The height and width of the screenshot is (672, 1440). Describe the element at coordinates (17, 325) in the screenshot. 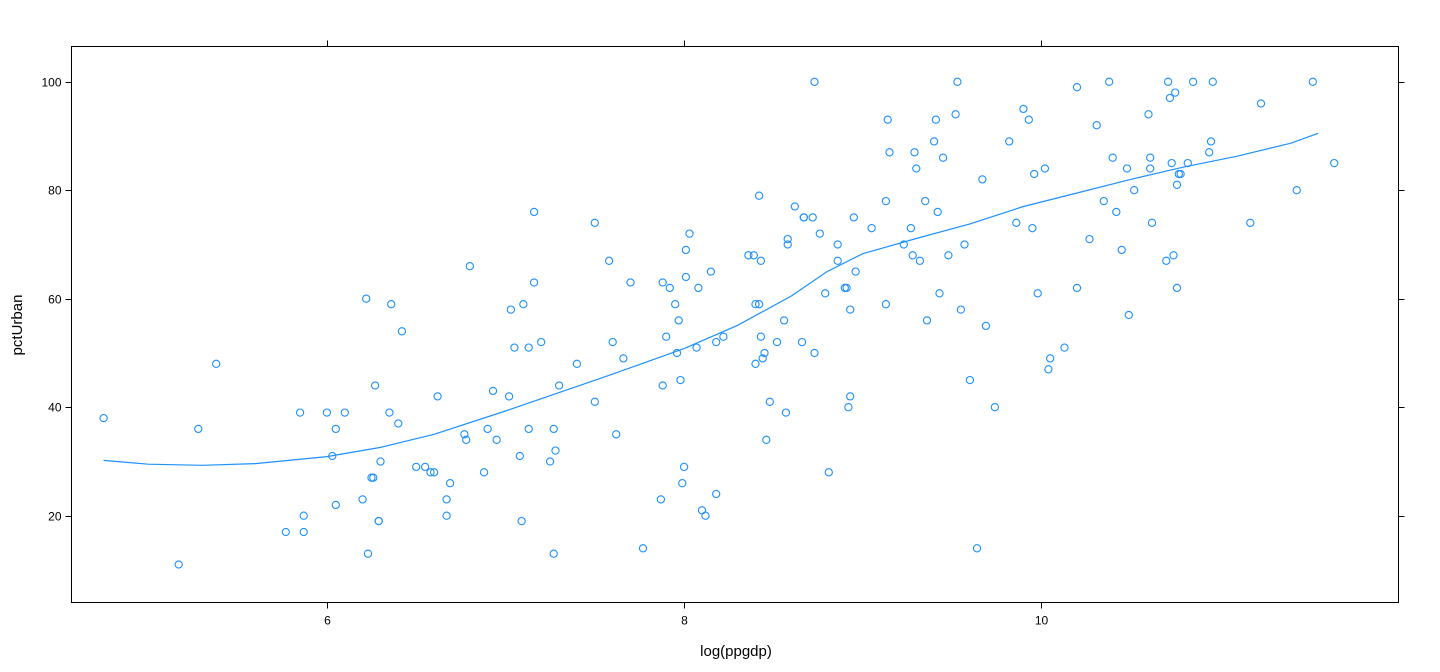

I see `y-axis-title: pctUrban` at that location.